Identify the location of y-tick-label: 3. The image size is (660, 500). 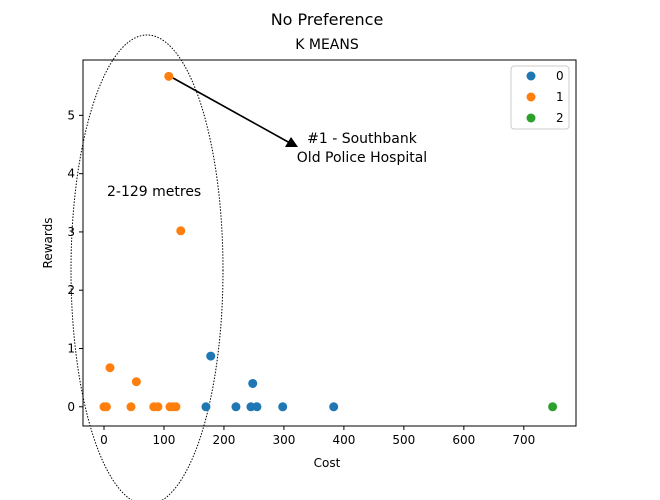
(71, 232).